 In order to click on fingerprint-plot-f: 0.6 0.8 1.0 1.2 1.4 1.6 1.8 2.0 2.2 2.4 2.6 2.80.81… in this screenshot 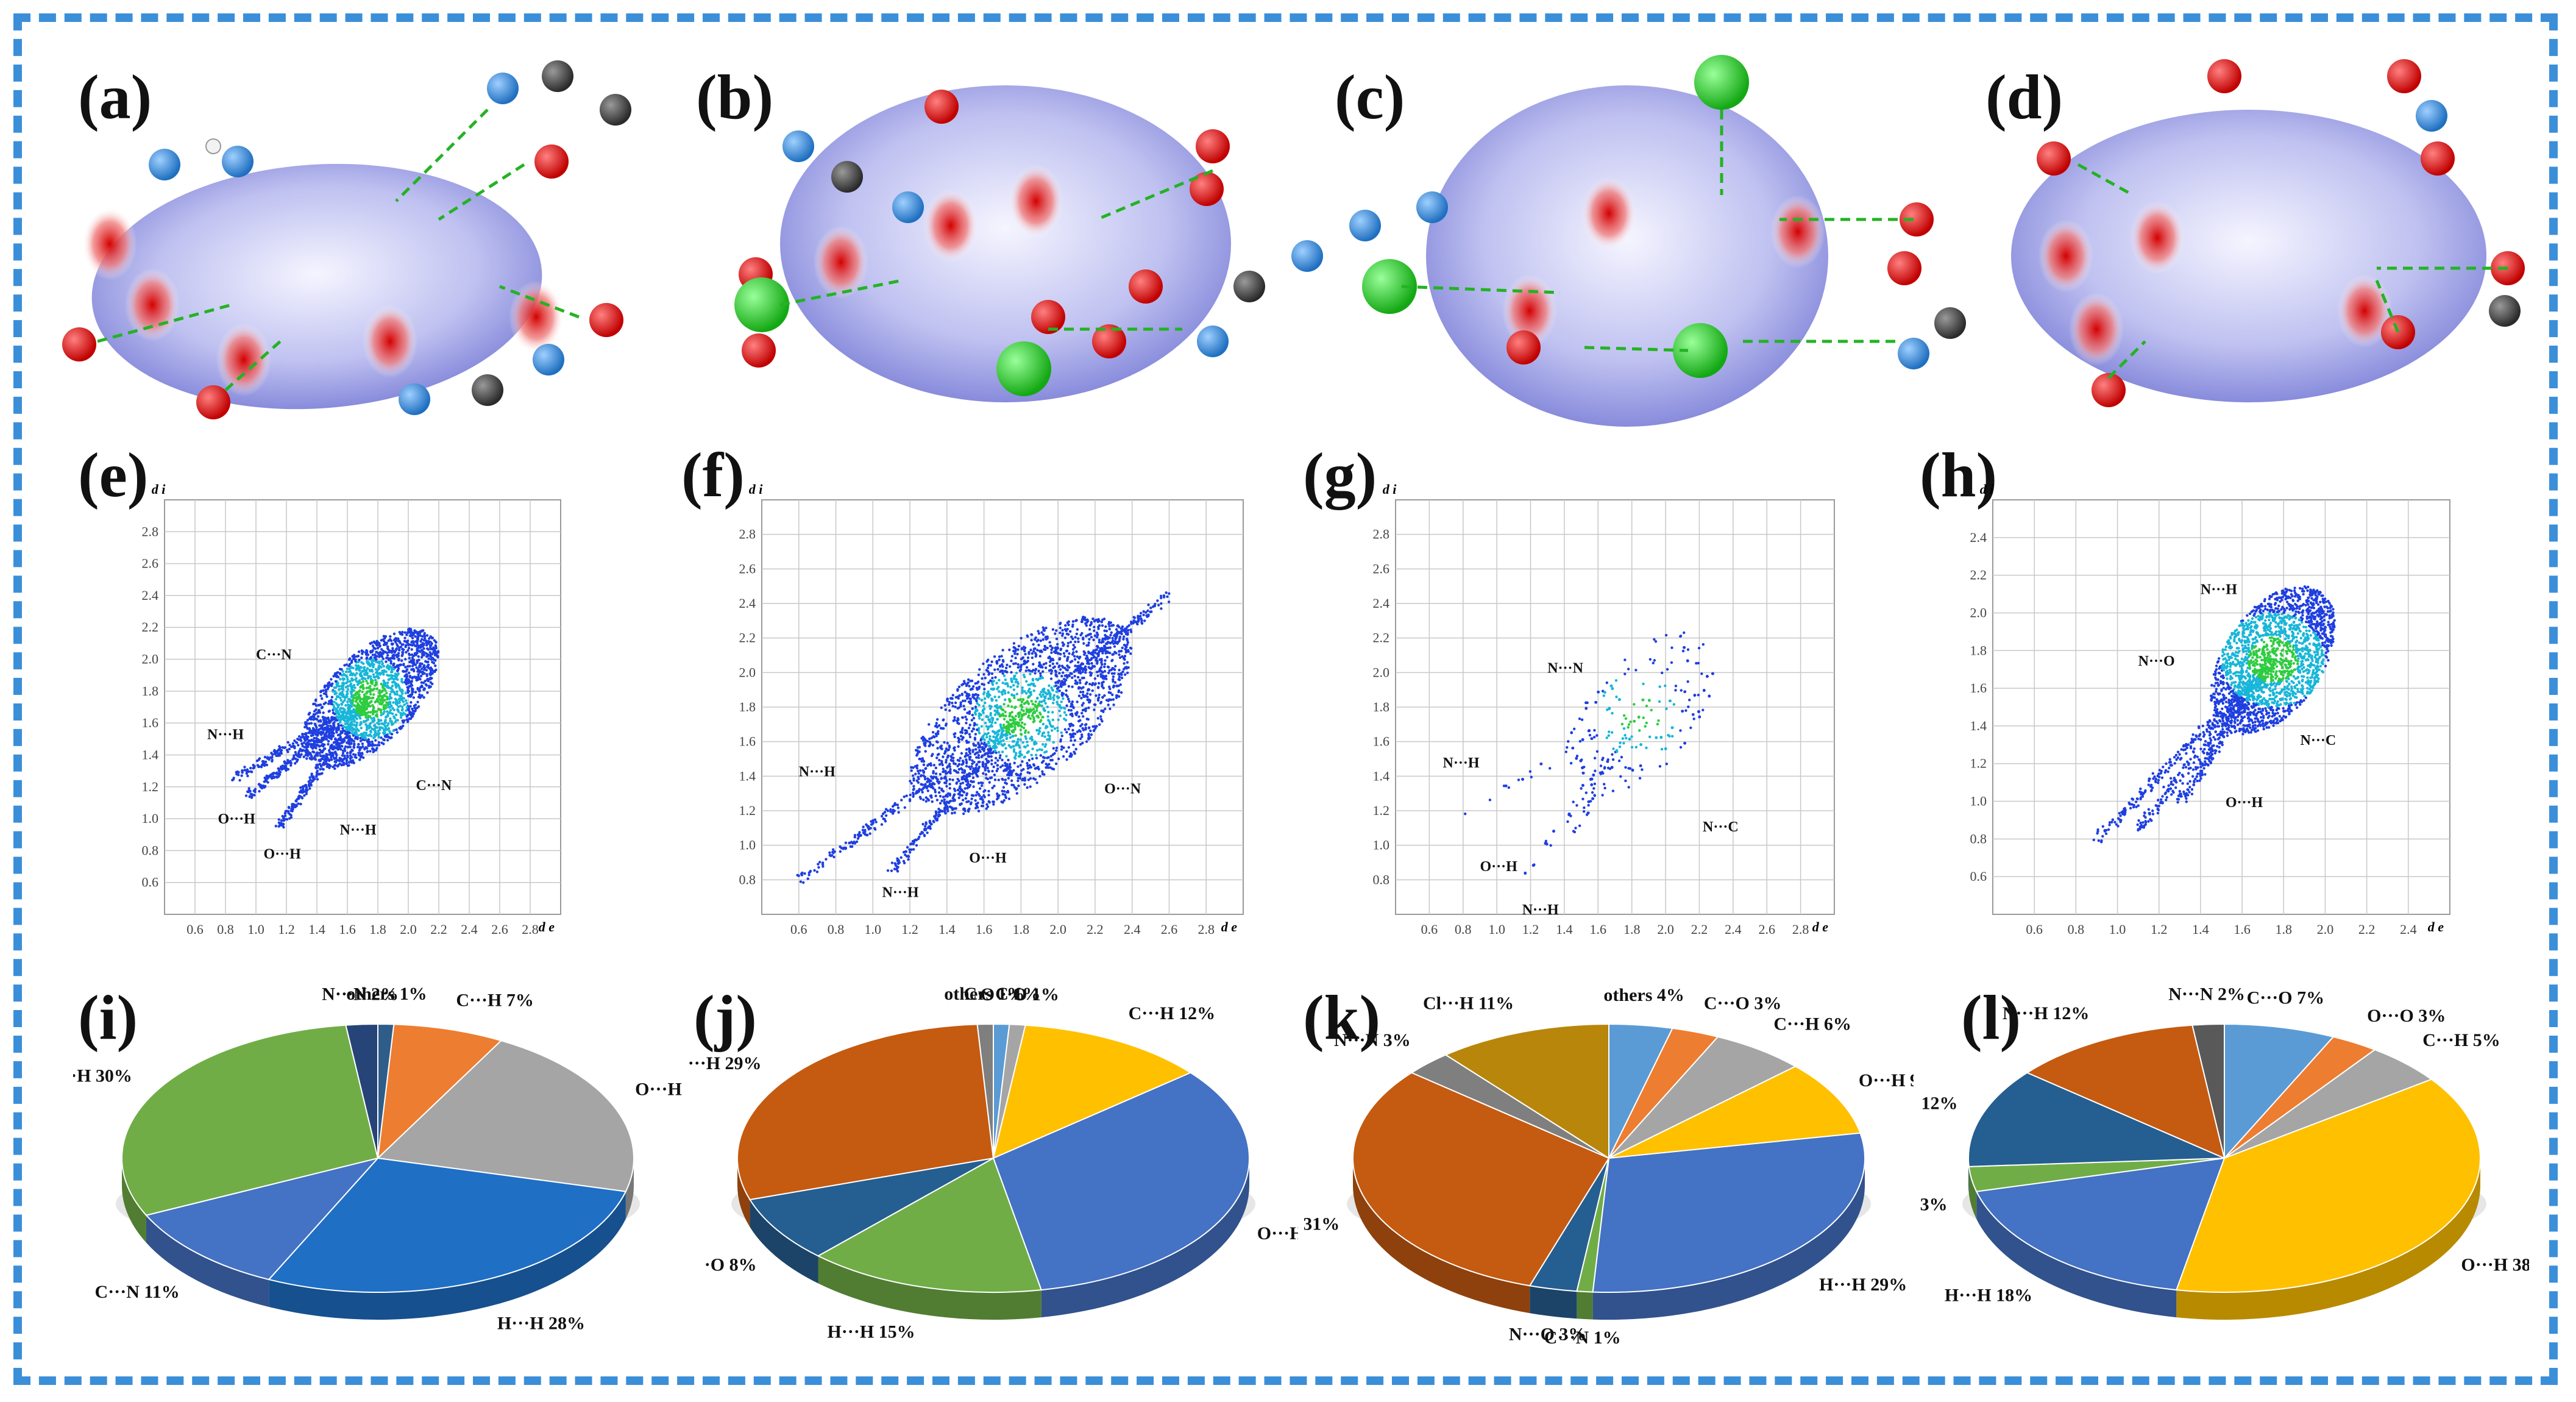, I will do `click(992, 709)`.